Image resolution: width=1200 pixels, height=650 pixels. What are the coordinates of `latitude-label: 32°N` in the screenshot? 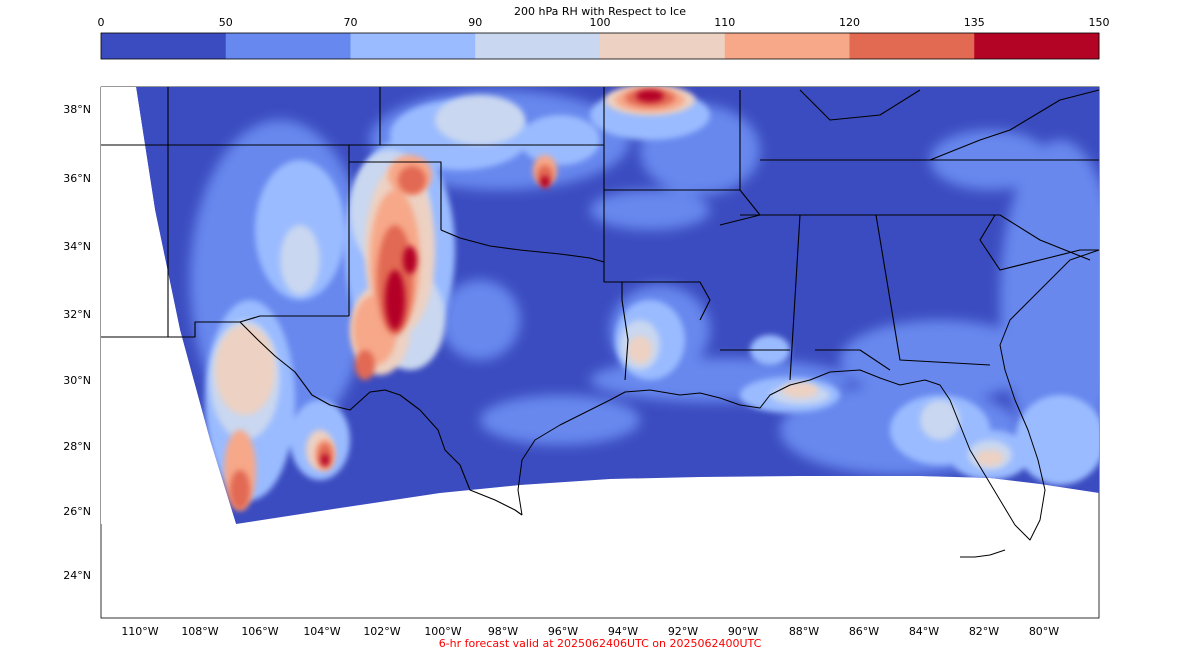 It's located at (77, 314).